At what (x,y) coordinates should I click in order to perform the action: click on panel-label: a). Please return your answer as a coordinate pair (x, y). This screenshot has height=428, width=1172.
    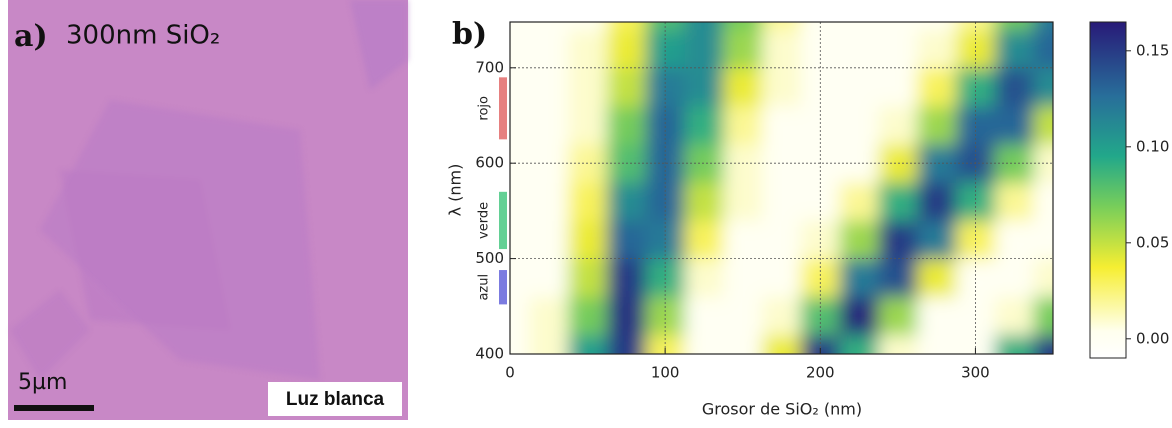
    Looking at the image, I should click on (31, 36).